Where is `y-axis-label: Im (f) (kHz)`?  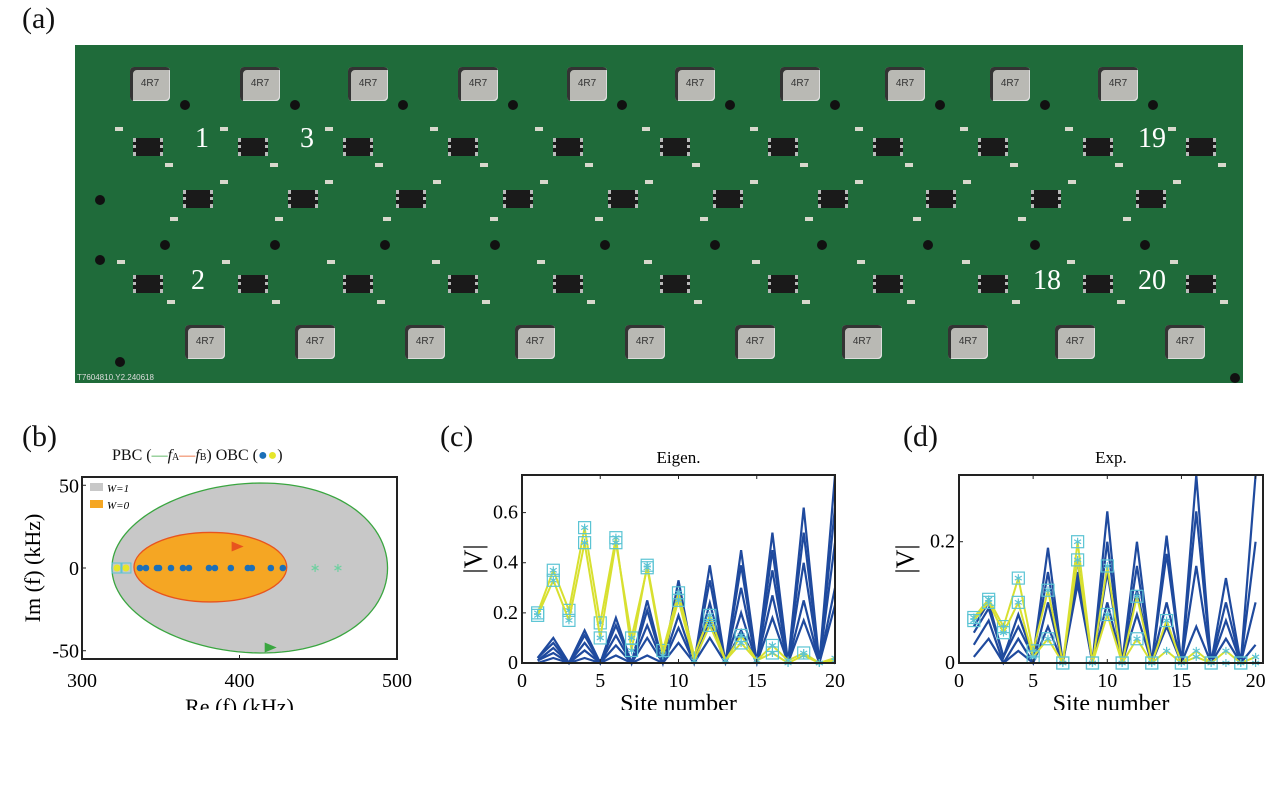 y-axis-label: Im (f) (kHz) is located at coordinates (32, 568).